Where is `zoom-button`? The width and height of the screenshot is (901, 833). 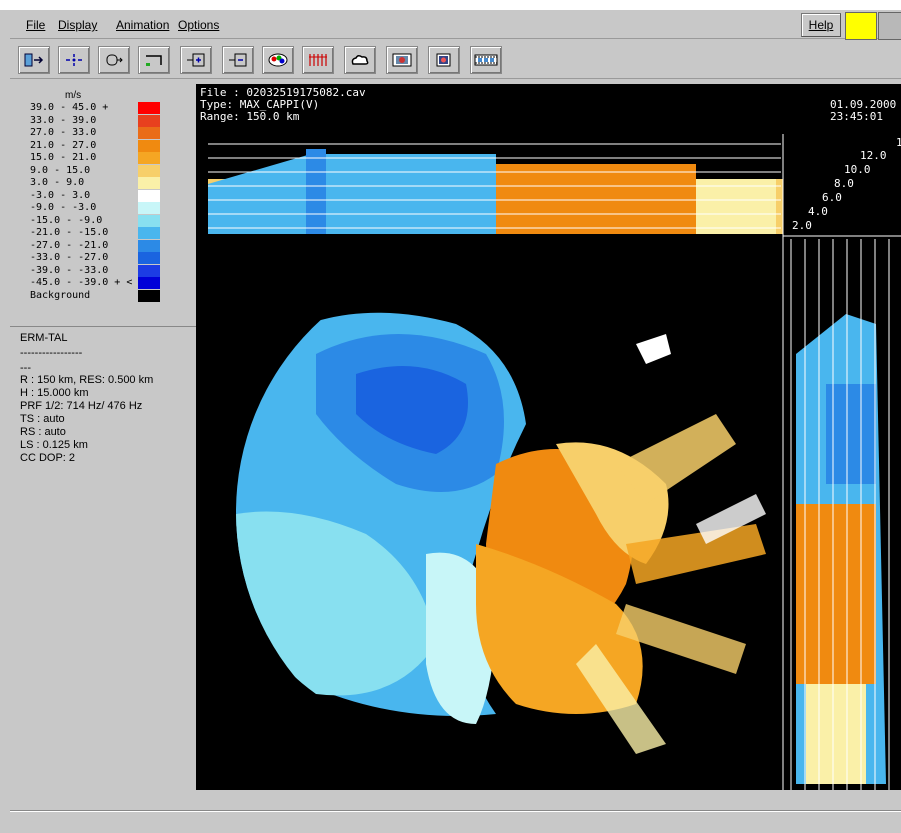 zoom-button is located at coordinates (74, 60).